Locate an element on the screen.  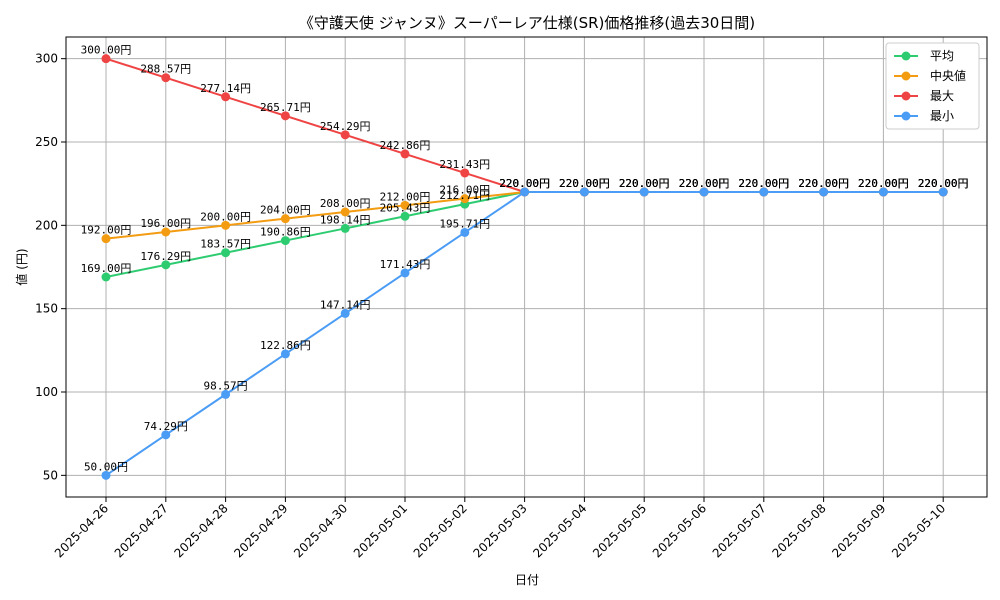
x-tick-label: 2025-05-05 is located at coordinates (619, 530).